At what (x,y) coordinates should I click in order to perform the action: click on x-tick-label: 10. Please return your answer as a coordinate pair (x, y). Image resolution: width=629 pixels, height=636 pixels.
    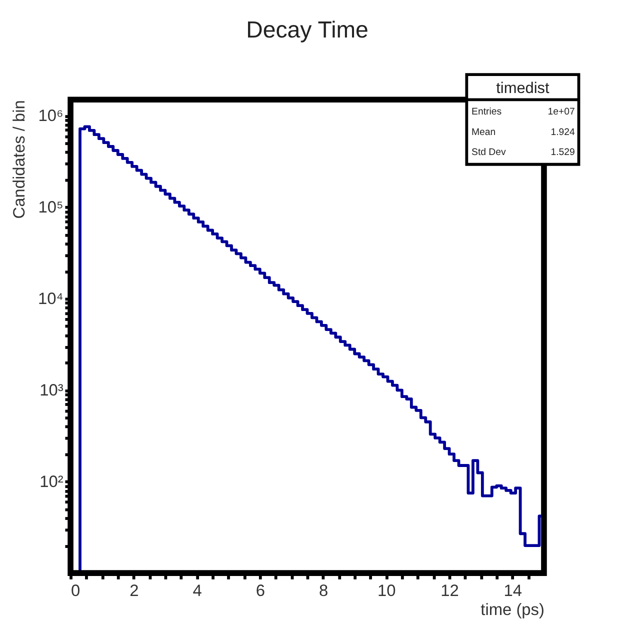
    Looking at the image, I should click on (387, 591).